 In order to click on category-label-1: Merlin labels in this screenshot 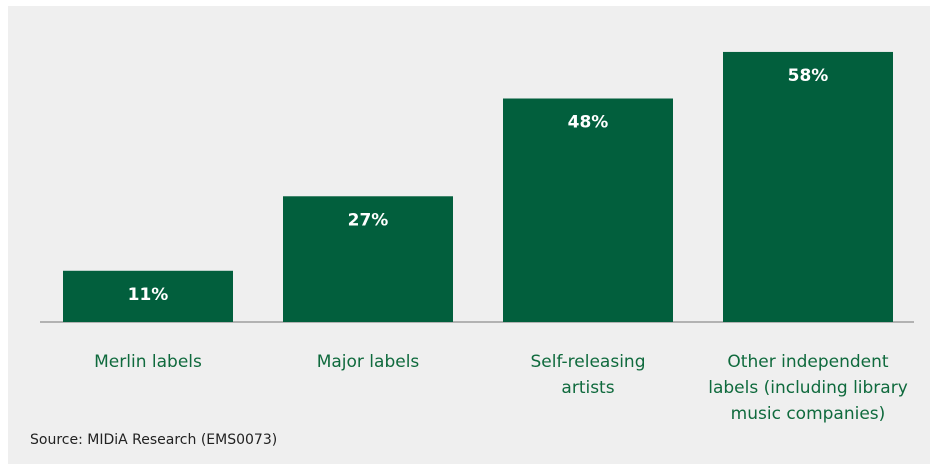, I will do `click(148, 362)`.